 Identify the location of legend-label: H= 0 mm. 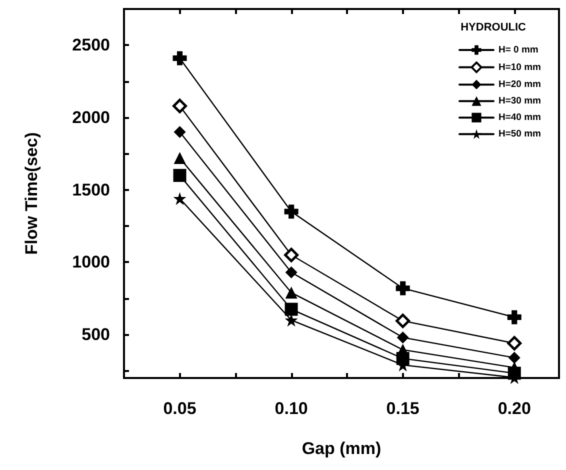
(518, 50).